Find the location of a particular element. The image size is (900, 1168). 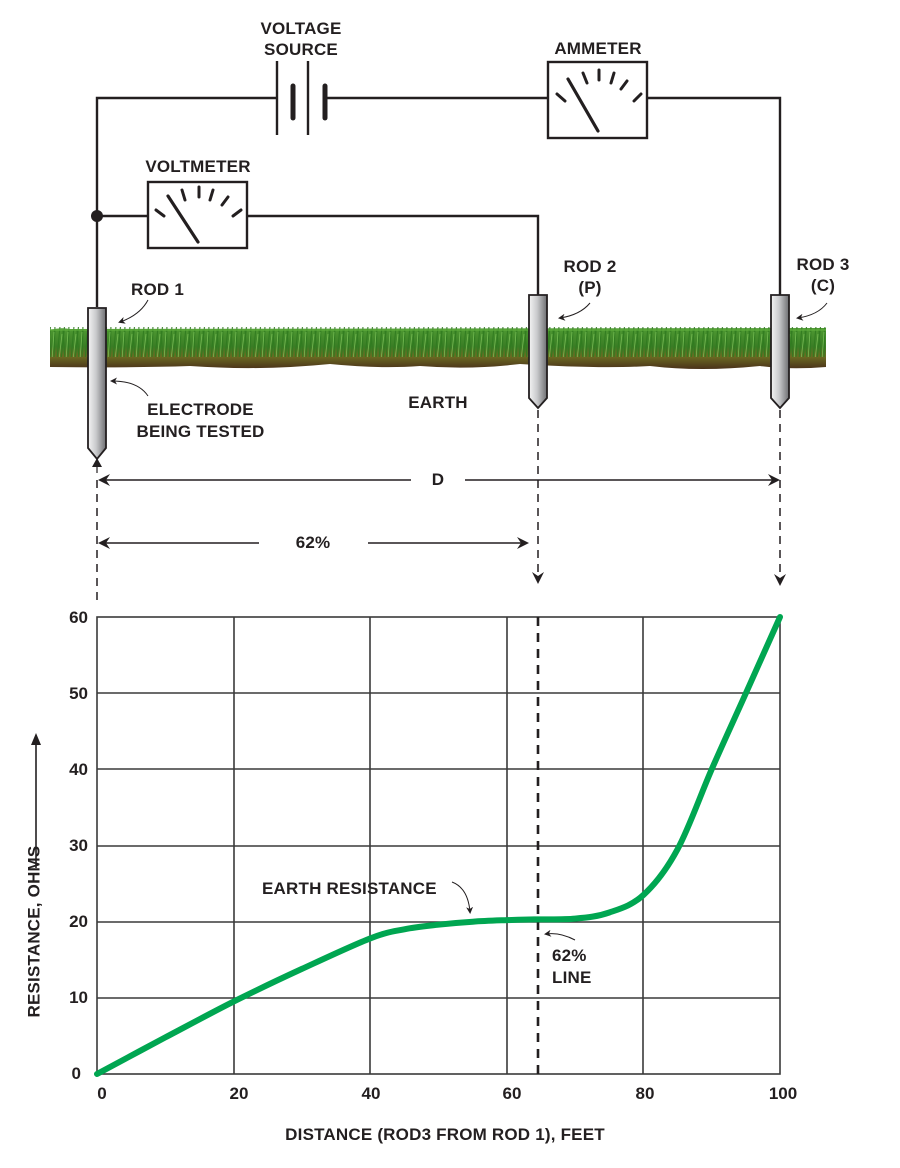

y-tick-30: 30 is located at coordinates (78, 845).